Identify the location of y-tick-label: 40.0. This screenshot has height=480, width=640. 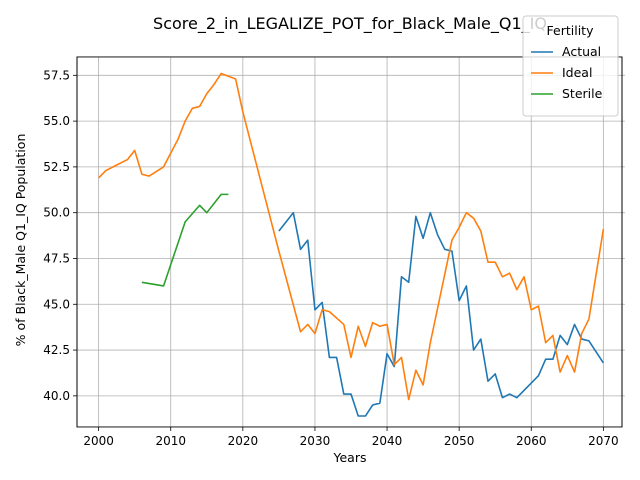
(56, 396).